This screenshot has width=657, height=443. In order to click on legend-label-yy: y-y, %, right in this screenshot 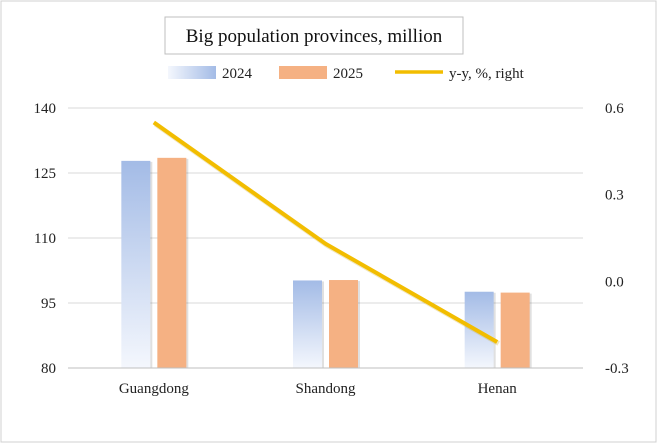, I will do `click(487, 74)`.